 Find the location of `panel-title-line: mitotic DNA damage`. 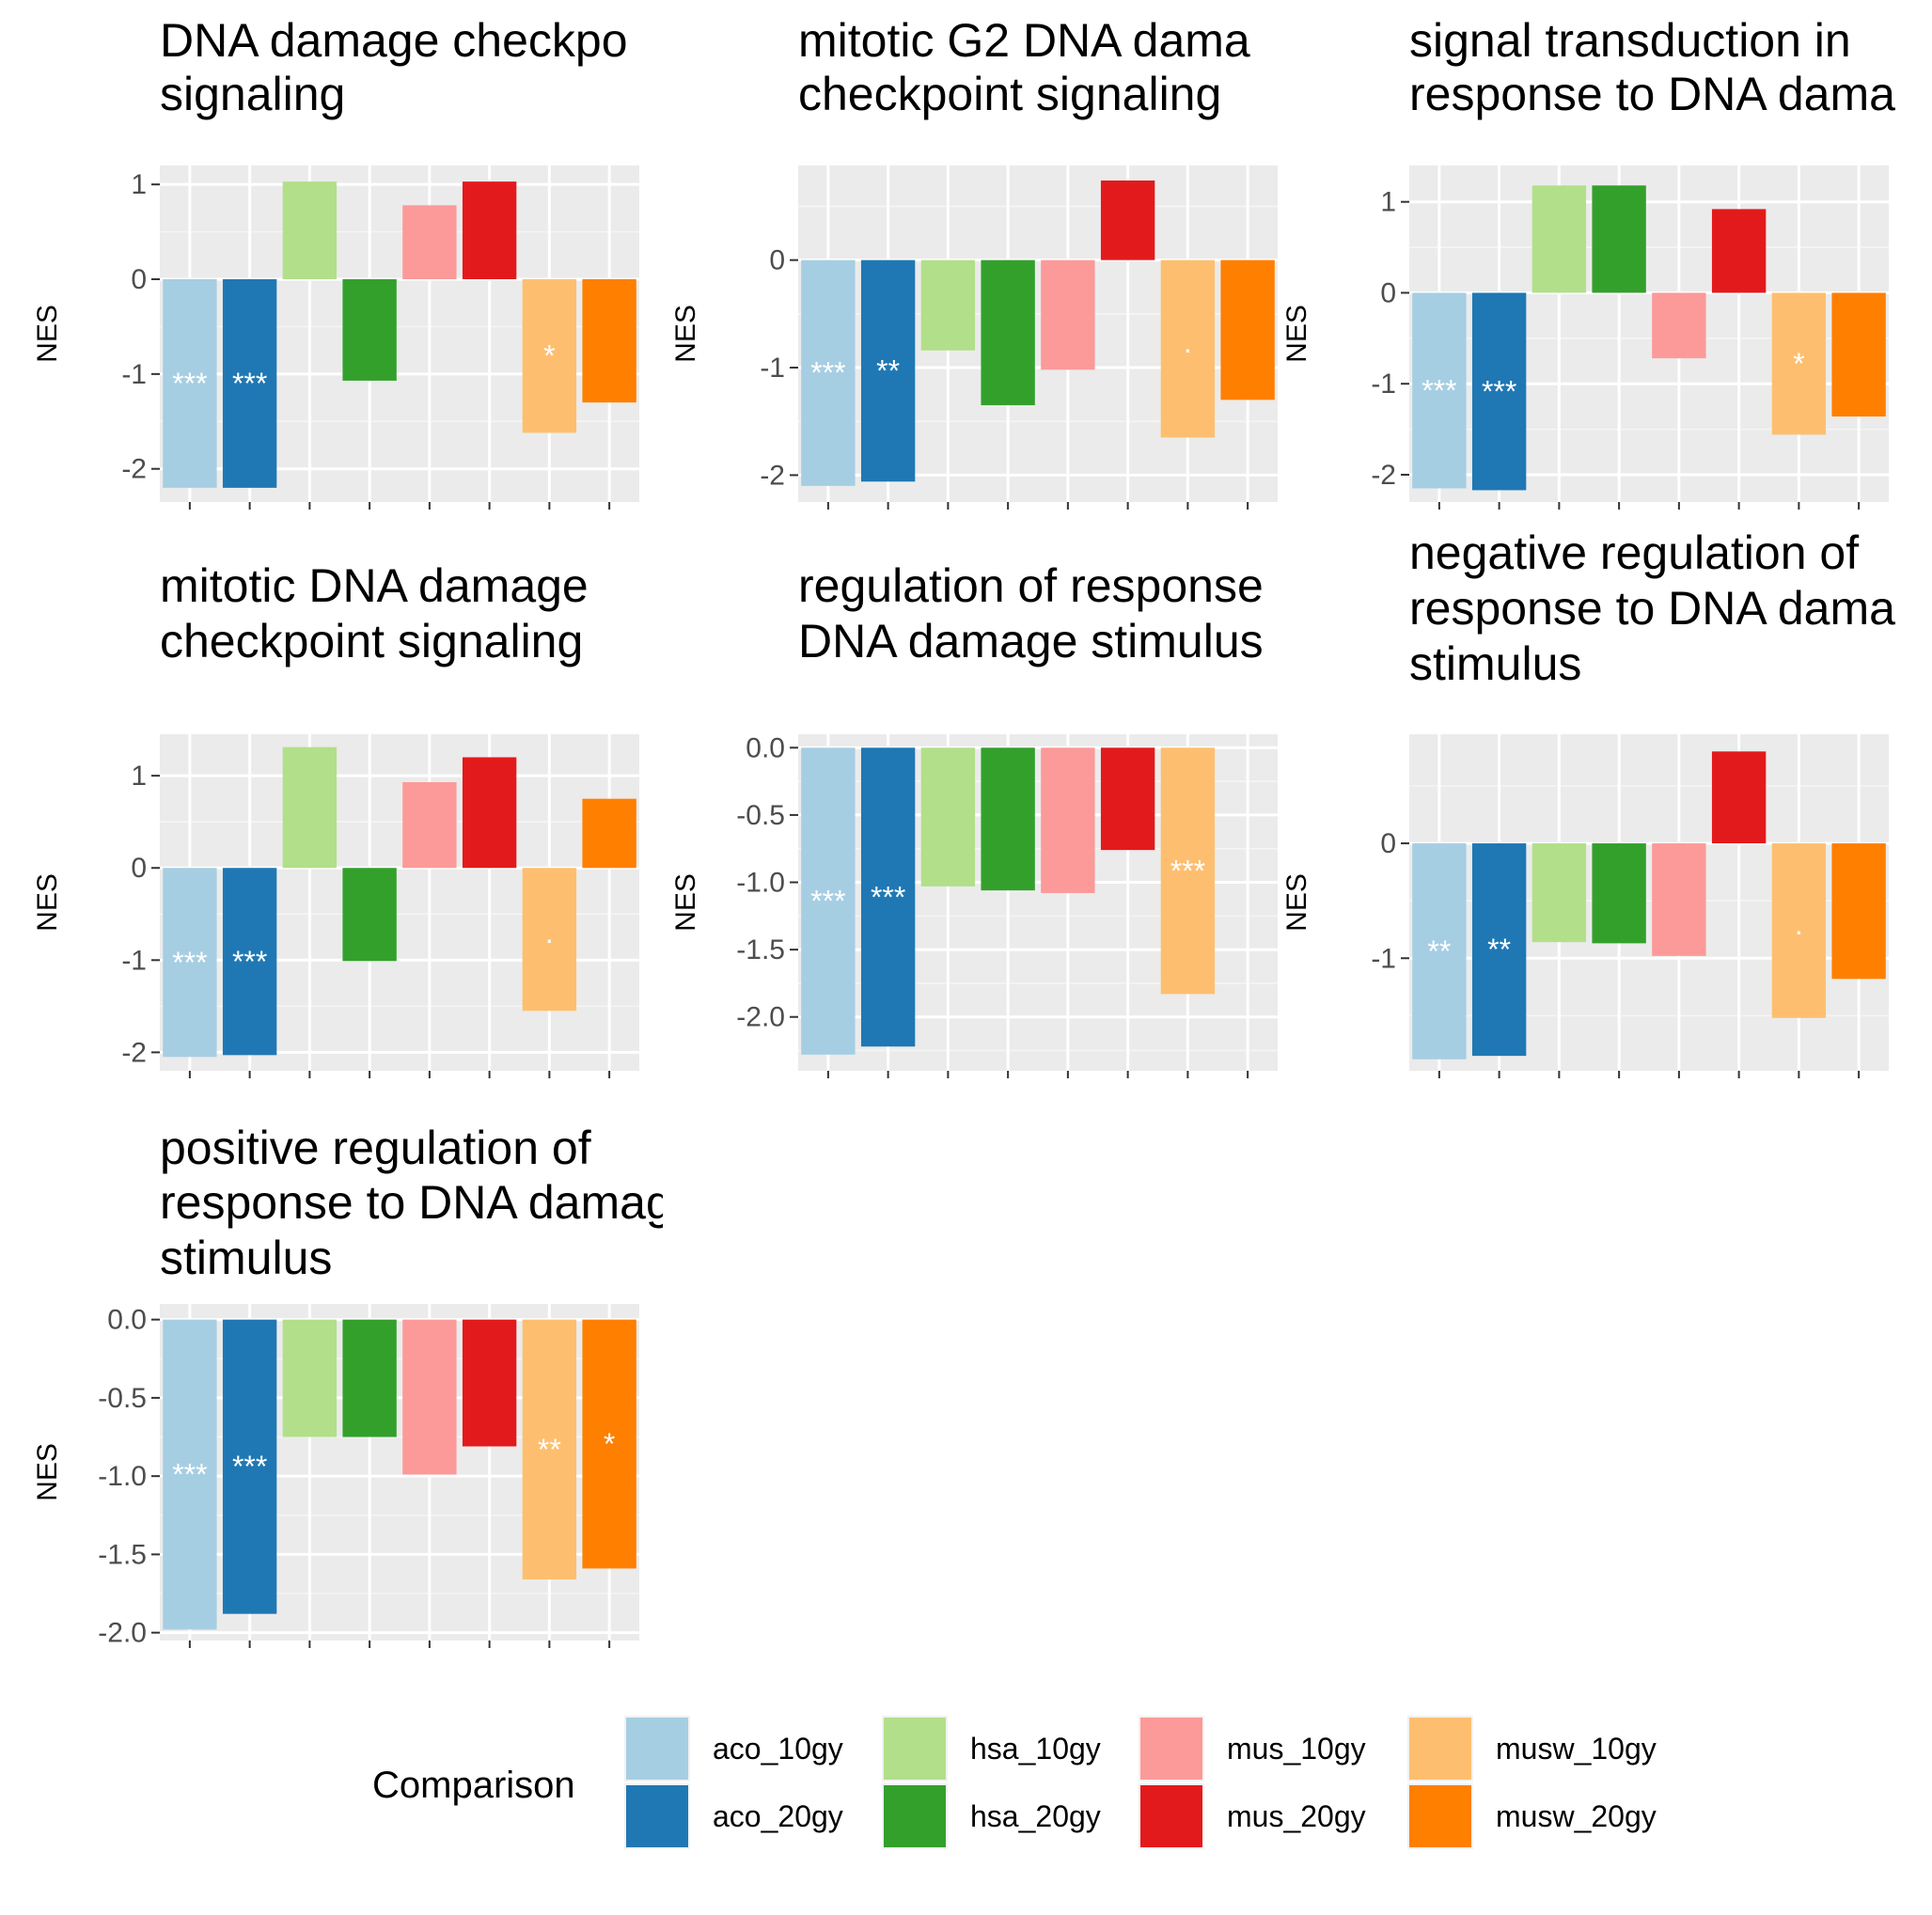

panel-title-line: mitotic DNA damage is located at coordinates (375, 585).